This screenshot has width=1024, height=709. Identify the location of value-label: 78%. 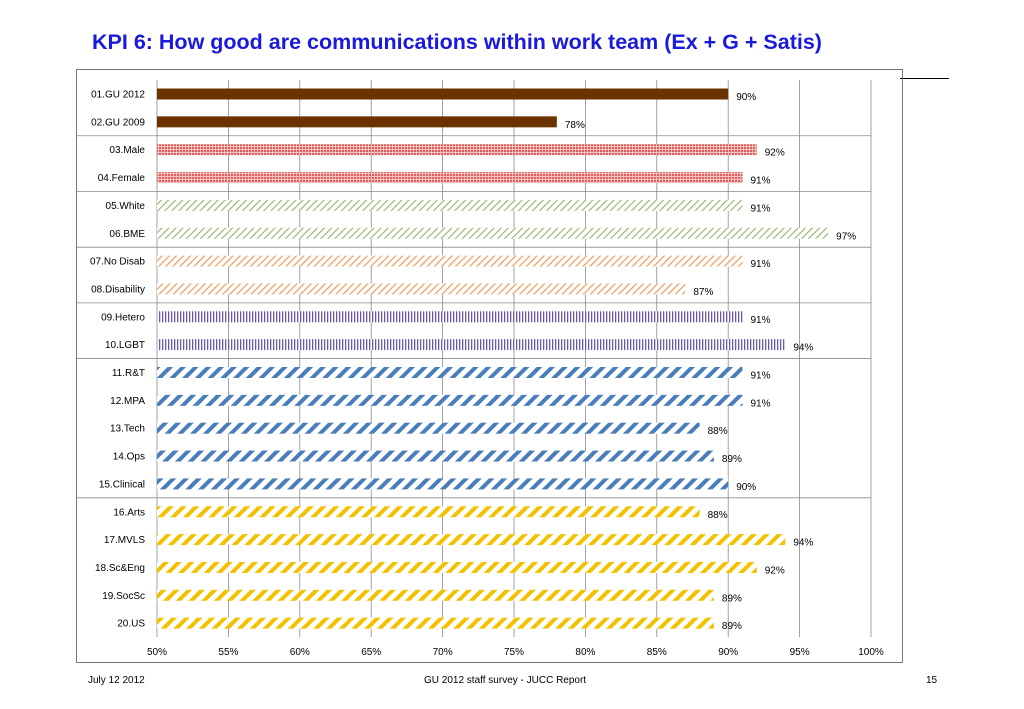
(575, 125).